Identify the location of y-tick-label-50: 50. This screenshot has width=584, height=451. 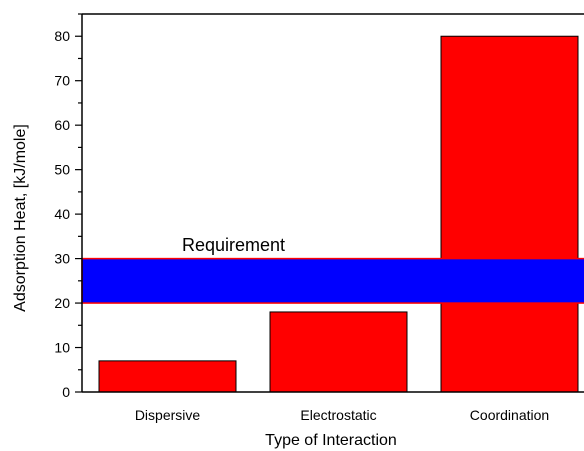
(62, 170).